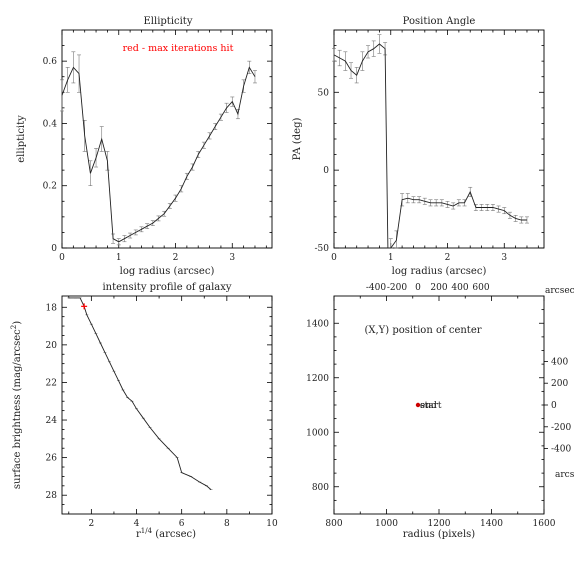 The height and width of the screenshot is (574, 574). I want to click on y-tick-label: 22, so click(51, 383).